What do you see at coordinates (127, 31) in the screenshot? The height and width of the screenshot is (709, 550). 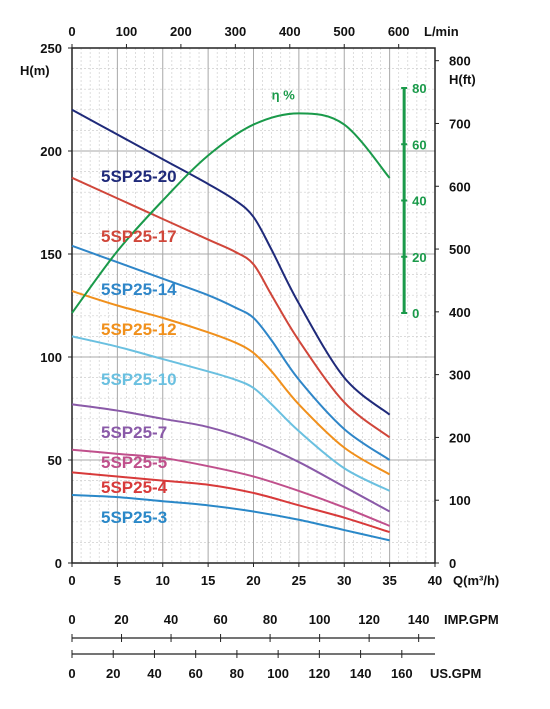 I see `top-axis-tick-label: 100` at bounding box center [127, 31].